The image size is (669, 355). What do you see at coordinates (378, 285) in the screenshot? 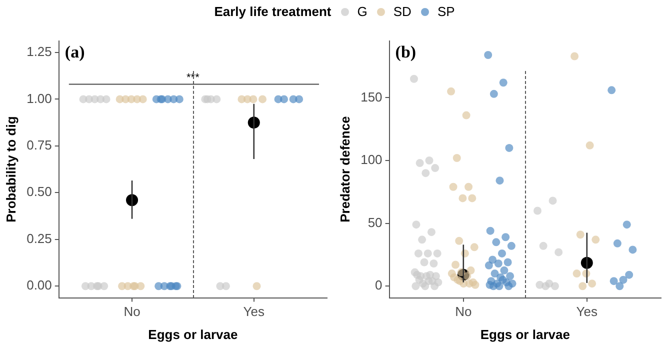
I see `y-tick-label: 0` at bounding box center [378, 285].